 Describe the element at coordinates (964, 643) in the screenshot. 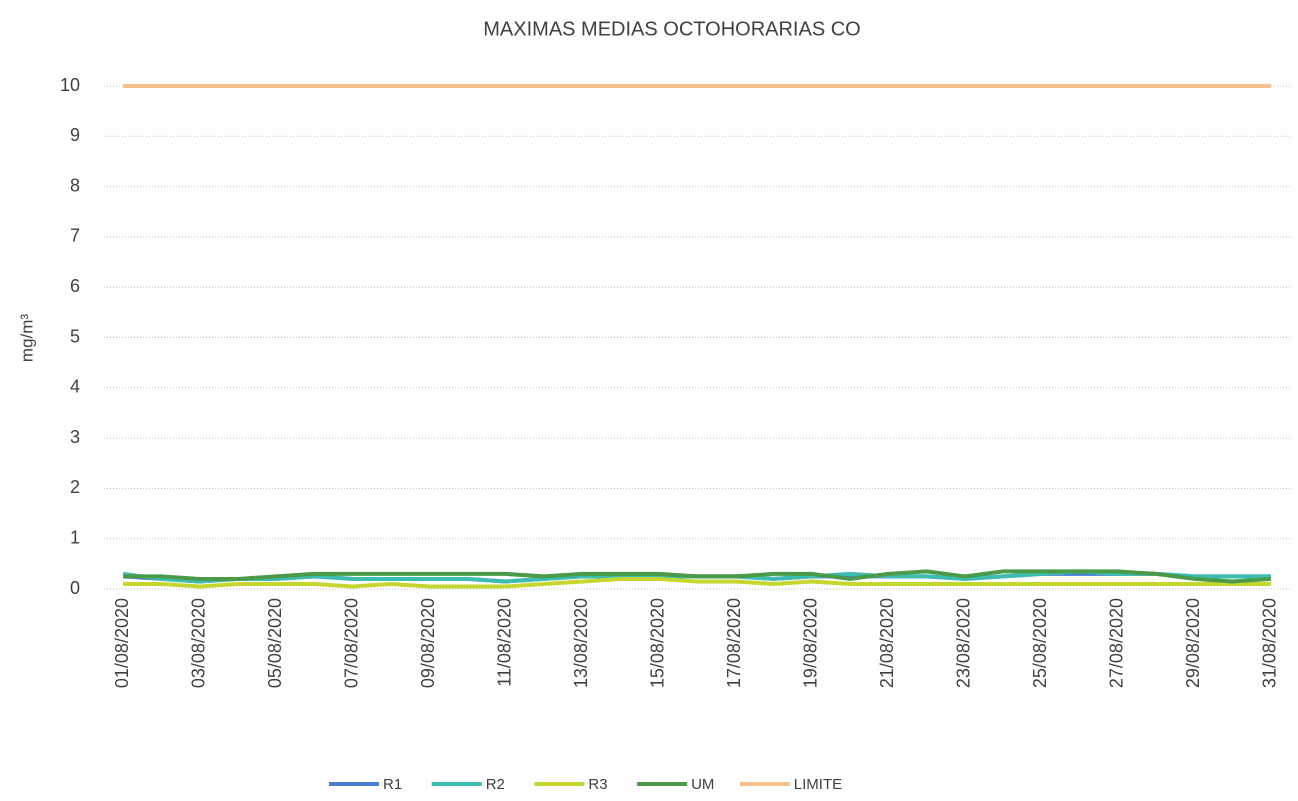

I see `x-tick-label: 23/08/2020` at that location.